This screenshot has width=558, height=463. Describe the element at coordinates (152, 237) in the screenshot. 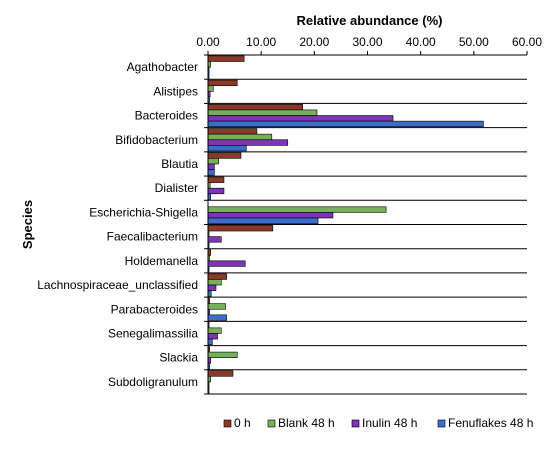

I see `category-label: Faecalibacterium` at that location.